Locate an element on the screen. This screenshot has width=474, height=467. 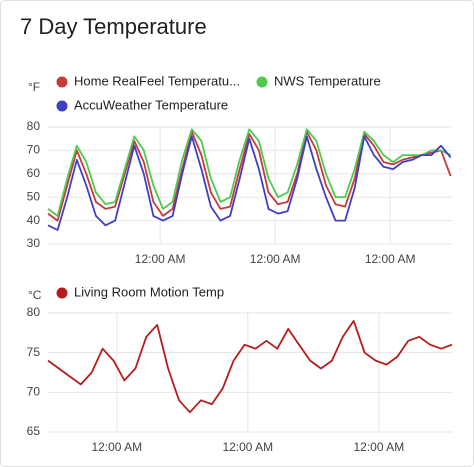
legend-label: NWS Temperature is located at coordinates (327, 80).